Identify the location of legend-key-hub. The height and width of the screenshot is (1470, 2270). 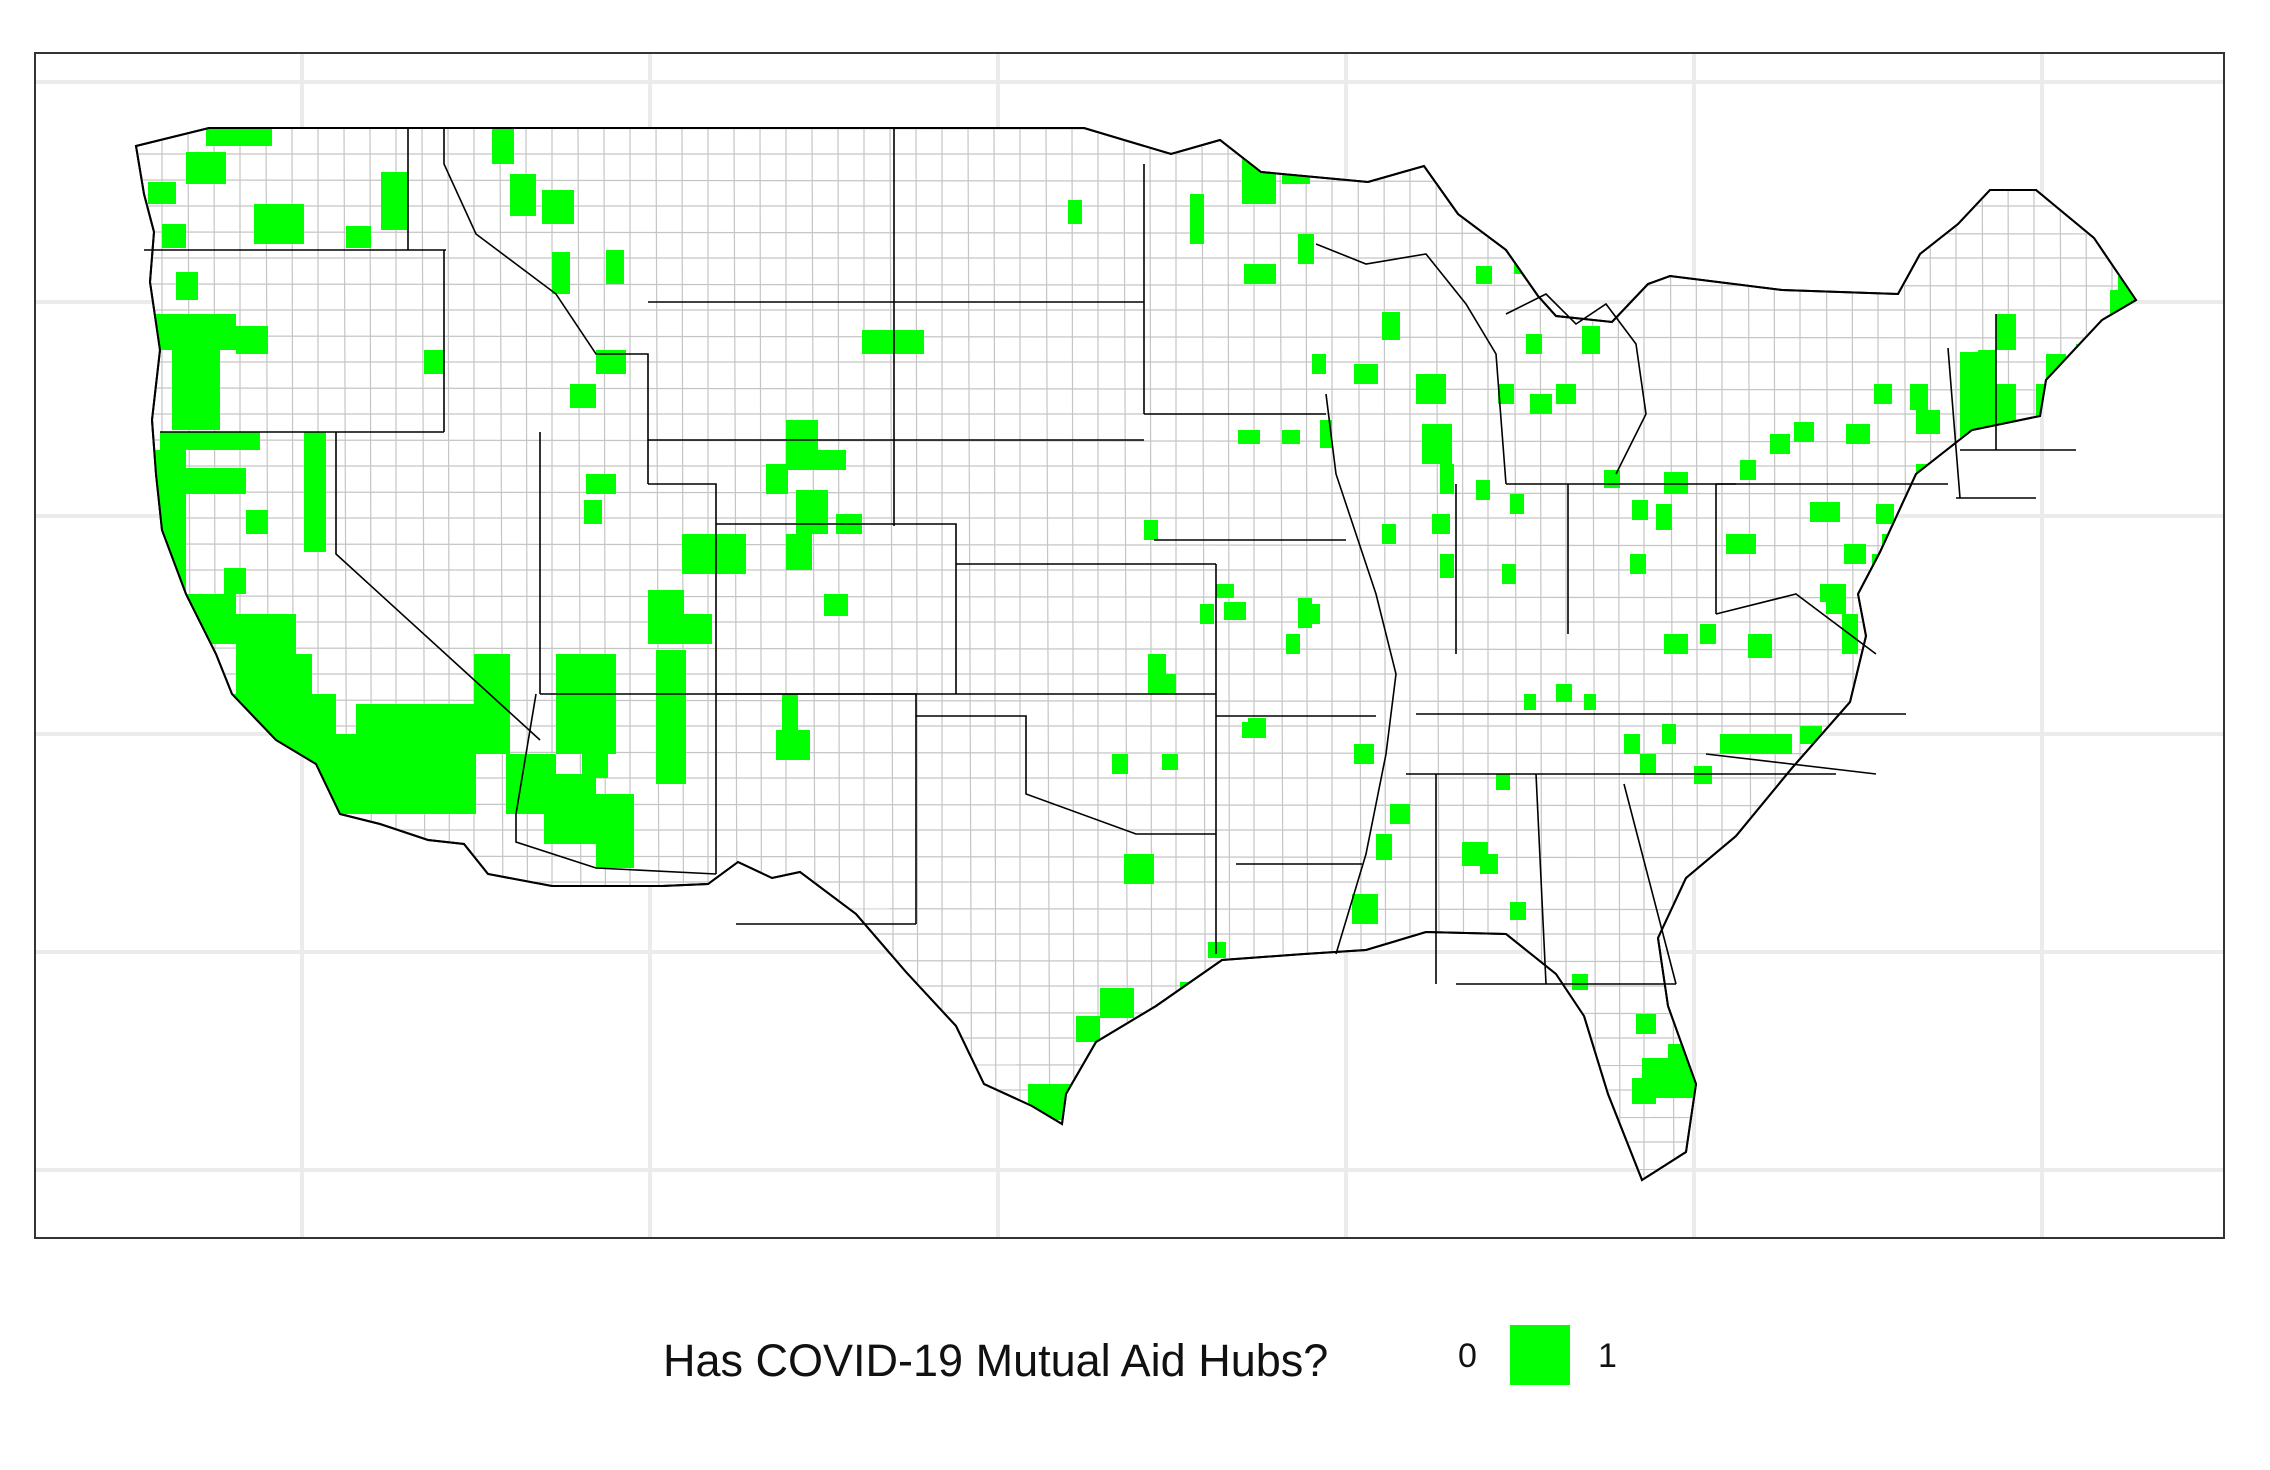
(1540, 1355).